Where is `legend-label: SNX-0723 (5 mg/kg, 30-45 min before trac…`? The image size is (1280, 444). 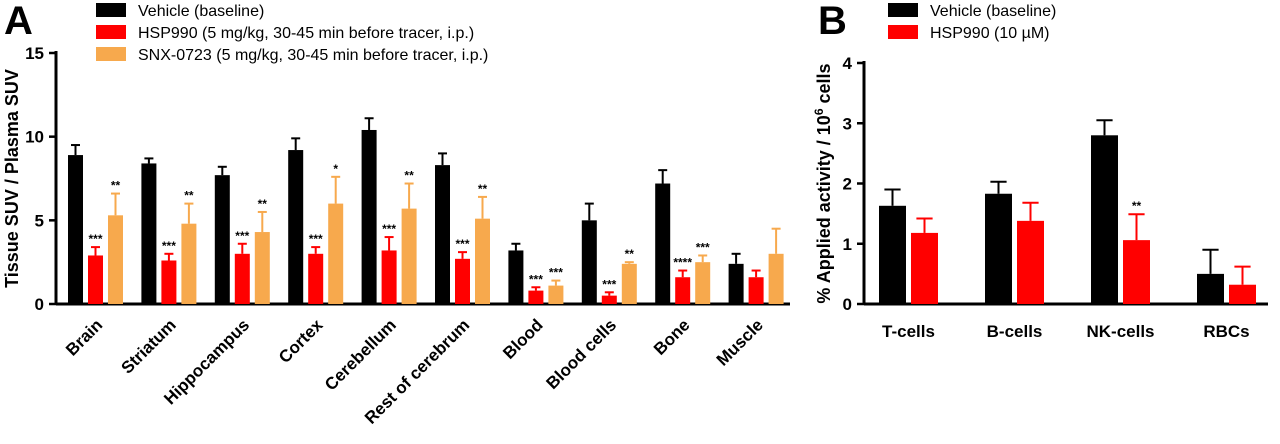
legend-label: SNX-0723 (5 mg/kg, 30-45 min before trac… is located at coordinates (313, 55).